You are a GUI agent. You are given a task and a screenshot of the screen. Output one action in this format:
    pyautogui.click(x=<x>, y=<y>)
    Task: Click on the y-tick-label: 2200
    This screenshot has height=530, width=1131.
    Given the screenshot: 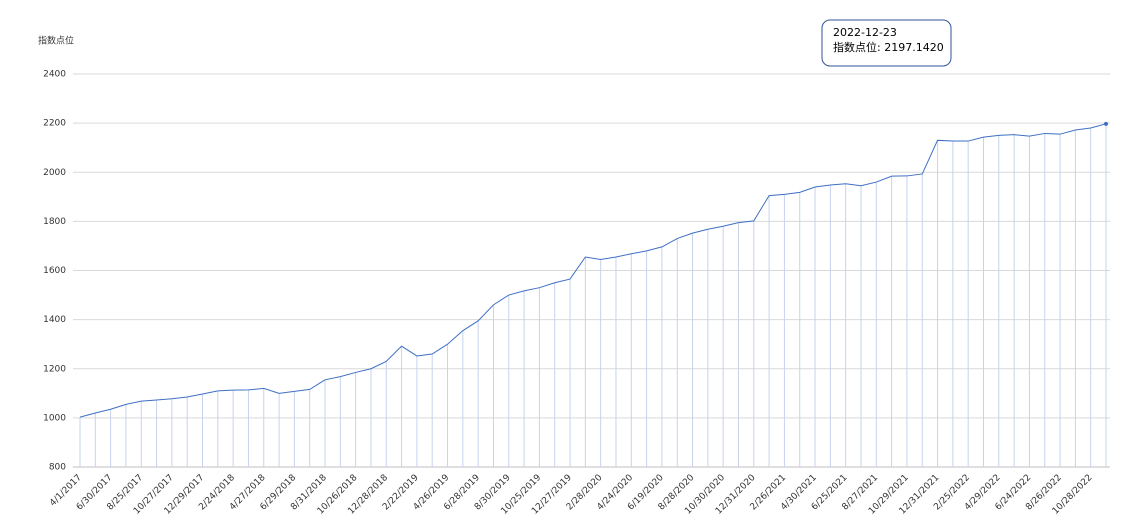 What is the action you would take?
    pyautogui.click(x=54, y=124)
    